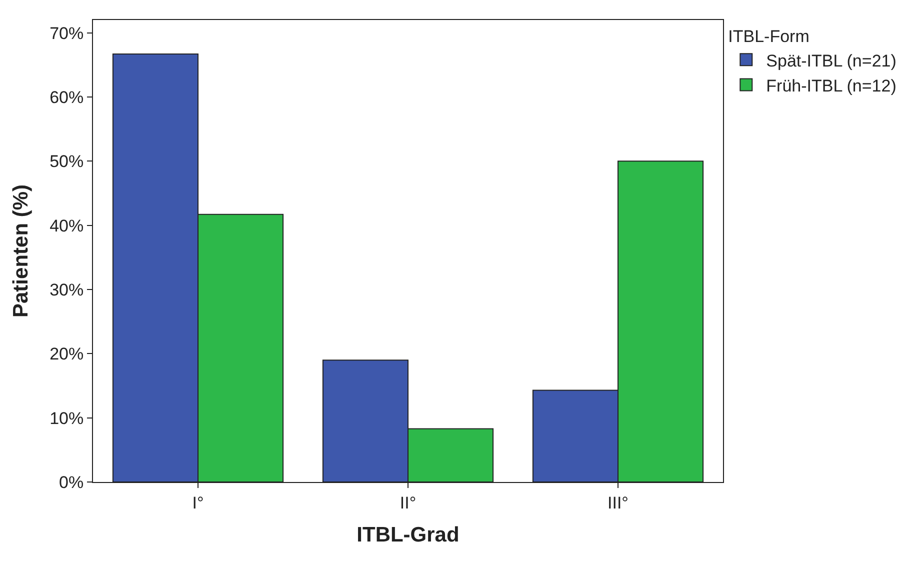 The height and width of the screenshot is (562, 914). What do you see at coordinates (67, 226) in the screenshot?
I see `y-tick-label: 40%` at bounding box center [67, 226].